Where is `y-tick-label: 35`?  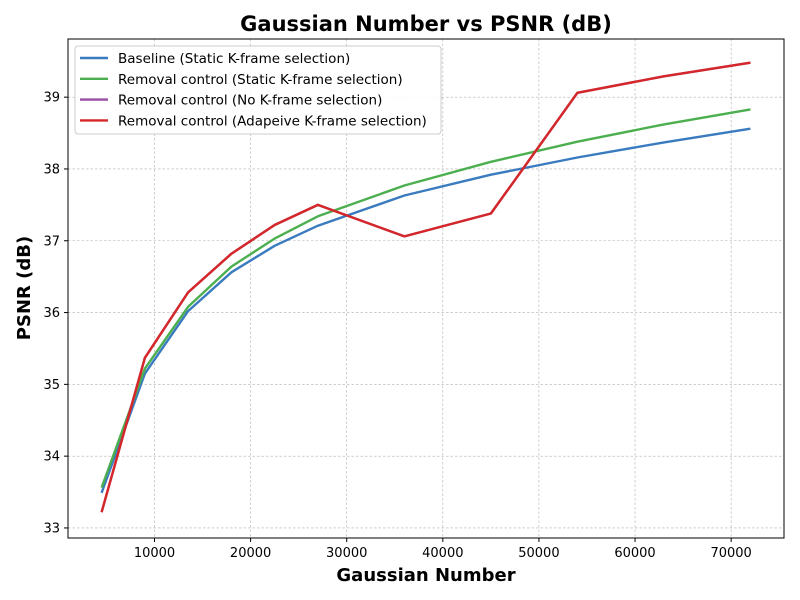
y-tick-label: 35 is located at coordinates (51, 385).